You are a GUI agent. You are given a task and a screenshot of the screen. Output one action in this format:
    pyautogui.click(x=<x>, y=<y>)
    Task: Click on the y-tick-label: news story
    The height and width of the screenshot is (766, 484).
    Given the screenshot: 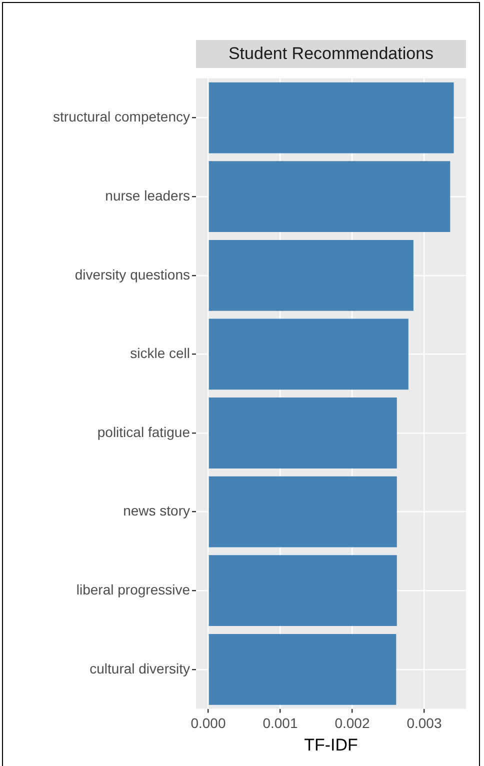 What is the action you would take?
    pyautogui.click(x=156, y=510)
    